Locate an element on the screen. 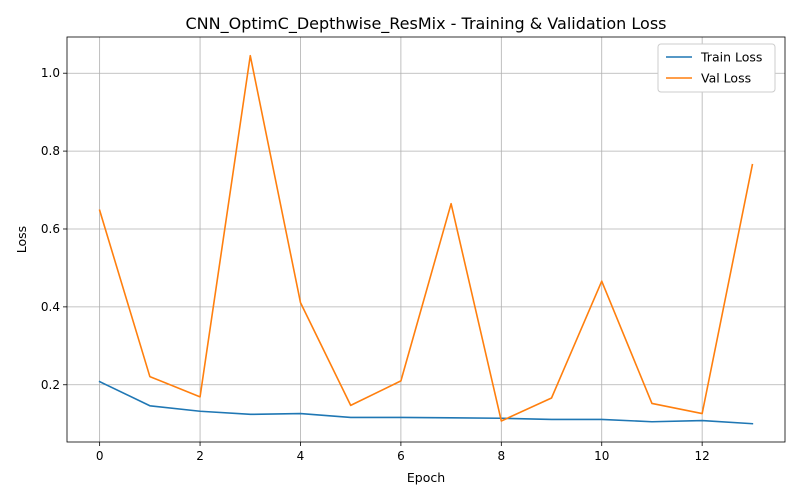 Image resolution: width=800 pixels, height=500 pixels. legend: Train Loss Val Loss is located at coordinates (716, 68).